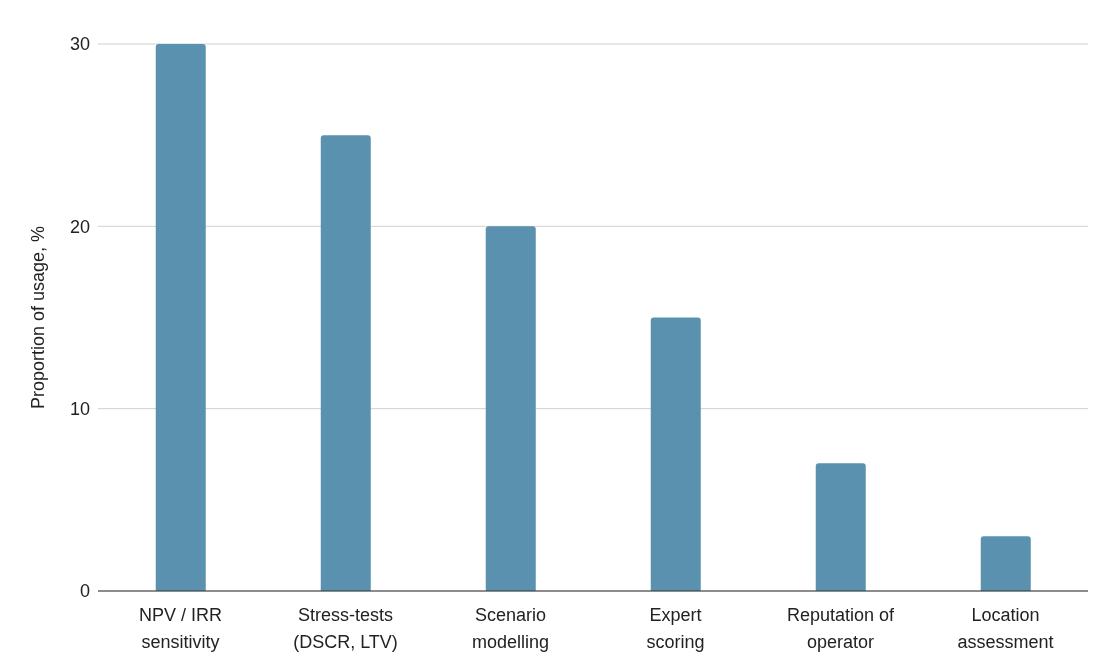 Image resolution: width=1104 pixels, height=669 pixels. What do you see at coordinates (510, 628) in the screenshot?
I see `x-tick-label: Scenario modelling` at bounding box center [510, 628].